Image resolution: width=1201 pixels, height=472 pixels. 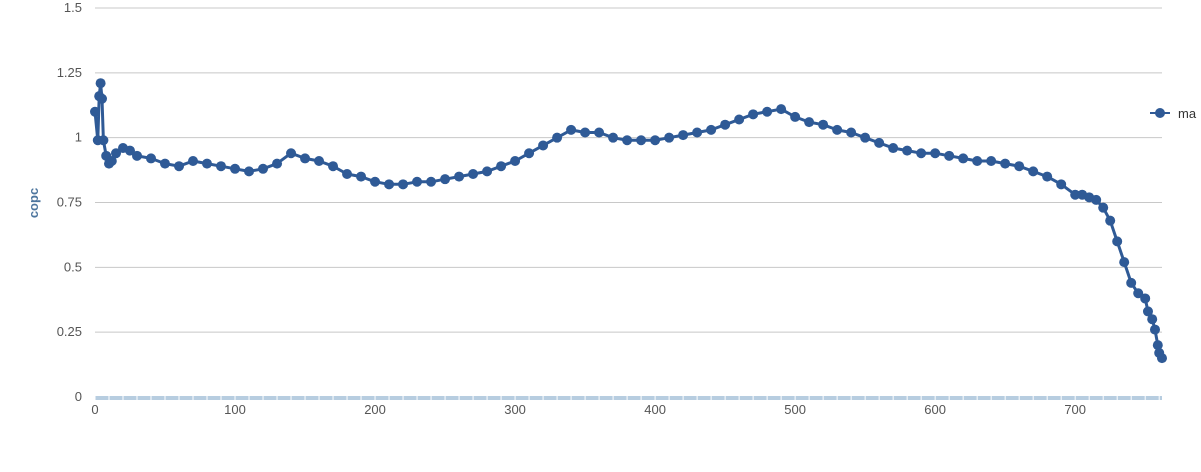 I want to click on legend-label: ma, so click(x=1187, y=113).